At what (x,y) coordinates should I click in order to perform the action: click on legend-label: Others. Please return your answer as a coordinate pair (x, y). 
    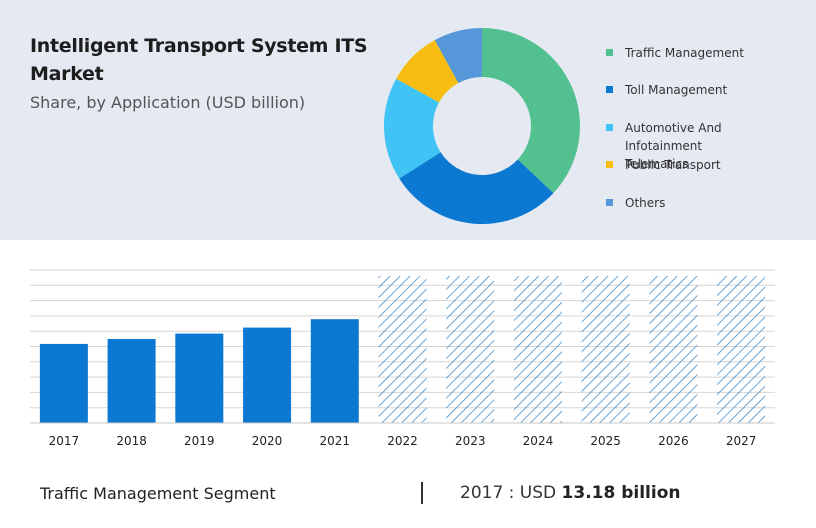
    Looking at the image, I should click on (645, 203).